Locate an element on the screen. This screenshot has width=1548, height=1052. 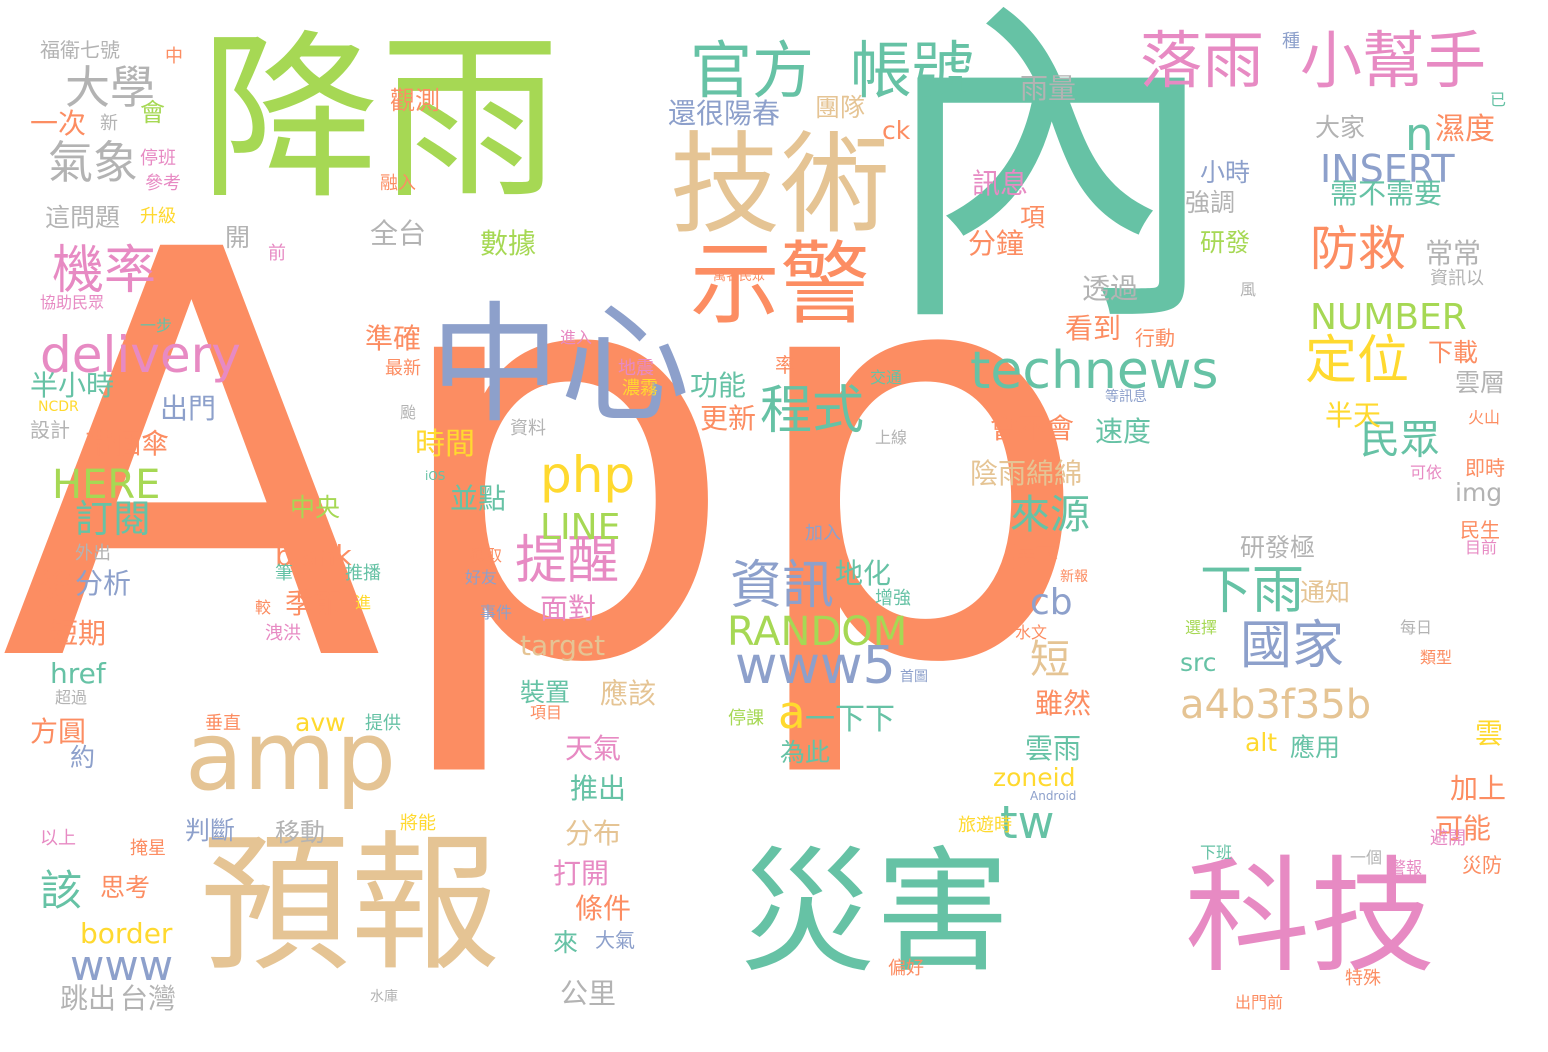
word-zhongyang: 中央 is located at coordinates (315, 507).